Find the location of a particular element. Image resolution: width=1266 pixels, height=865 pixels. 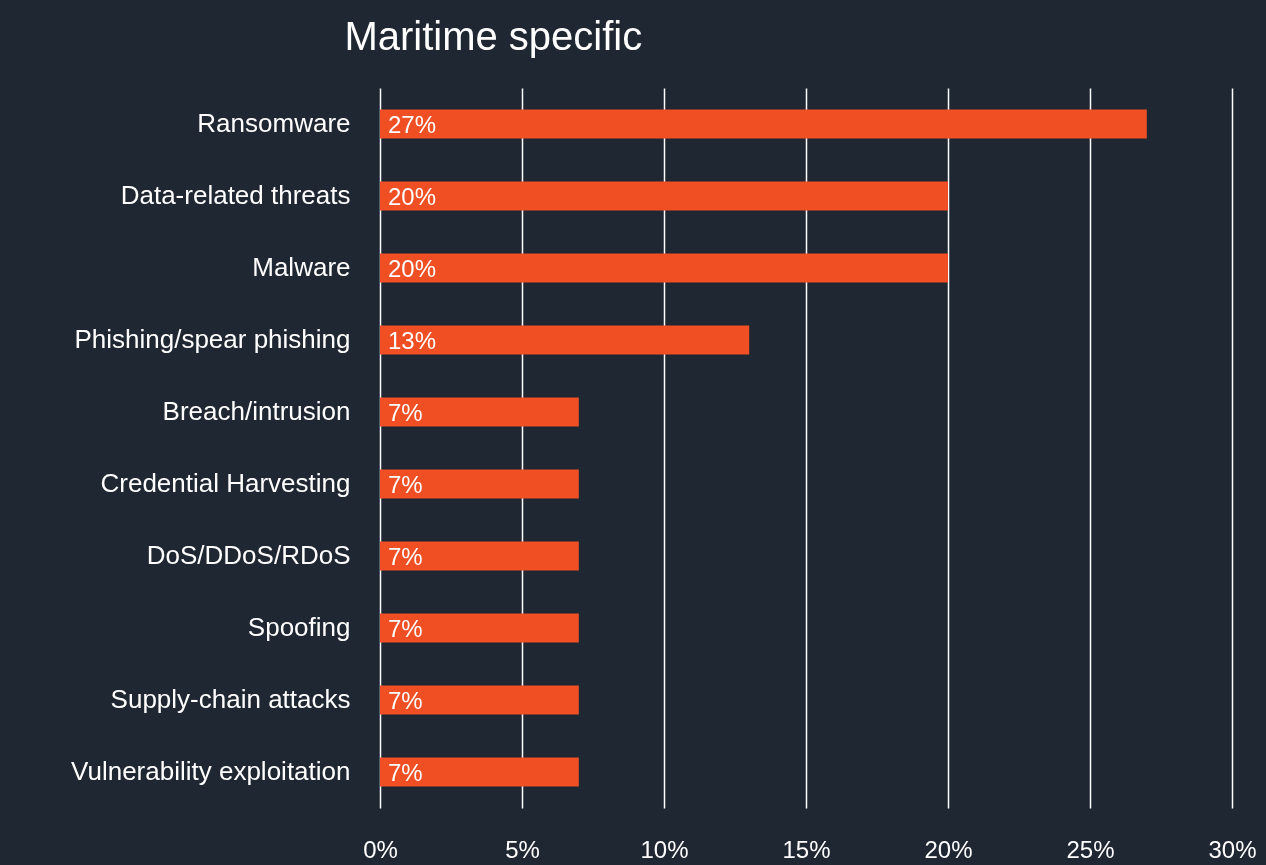

y-tick-label: DoS/DDoS/RDoS is located at coordinates (248, 555).